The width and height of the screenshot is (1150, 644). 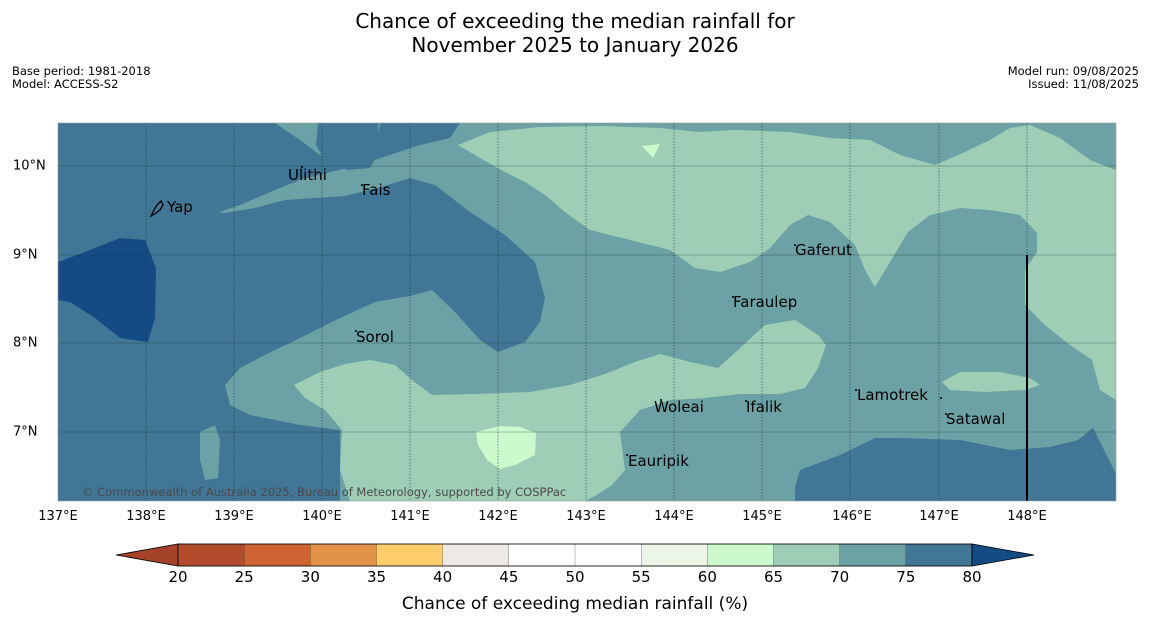 I want to click on contour-60-65-north, so click(x=651, y=151).